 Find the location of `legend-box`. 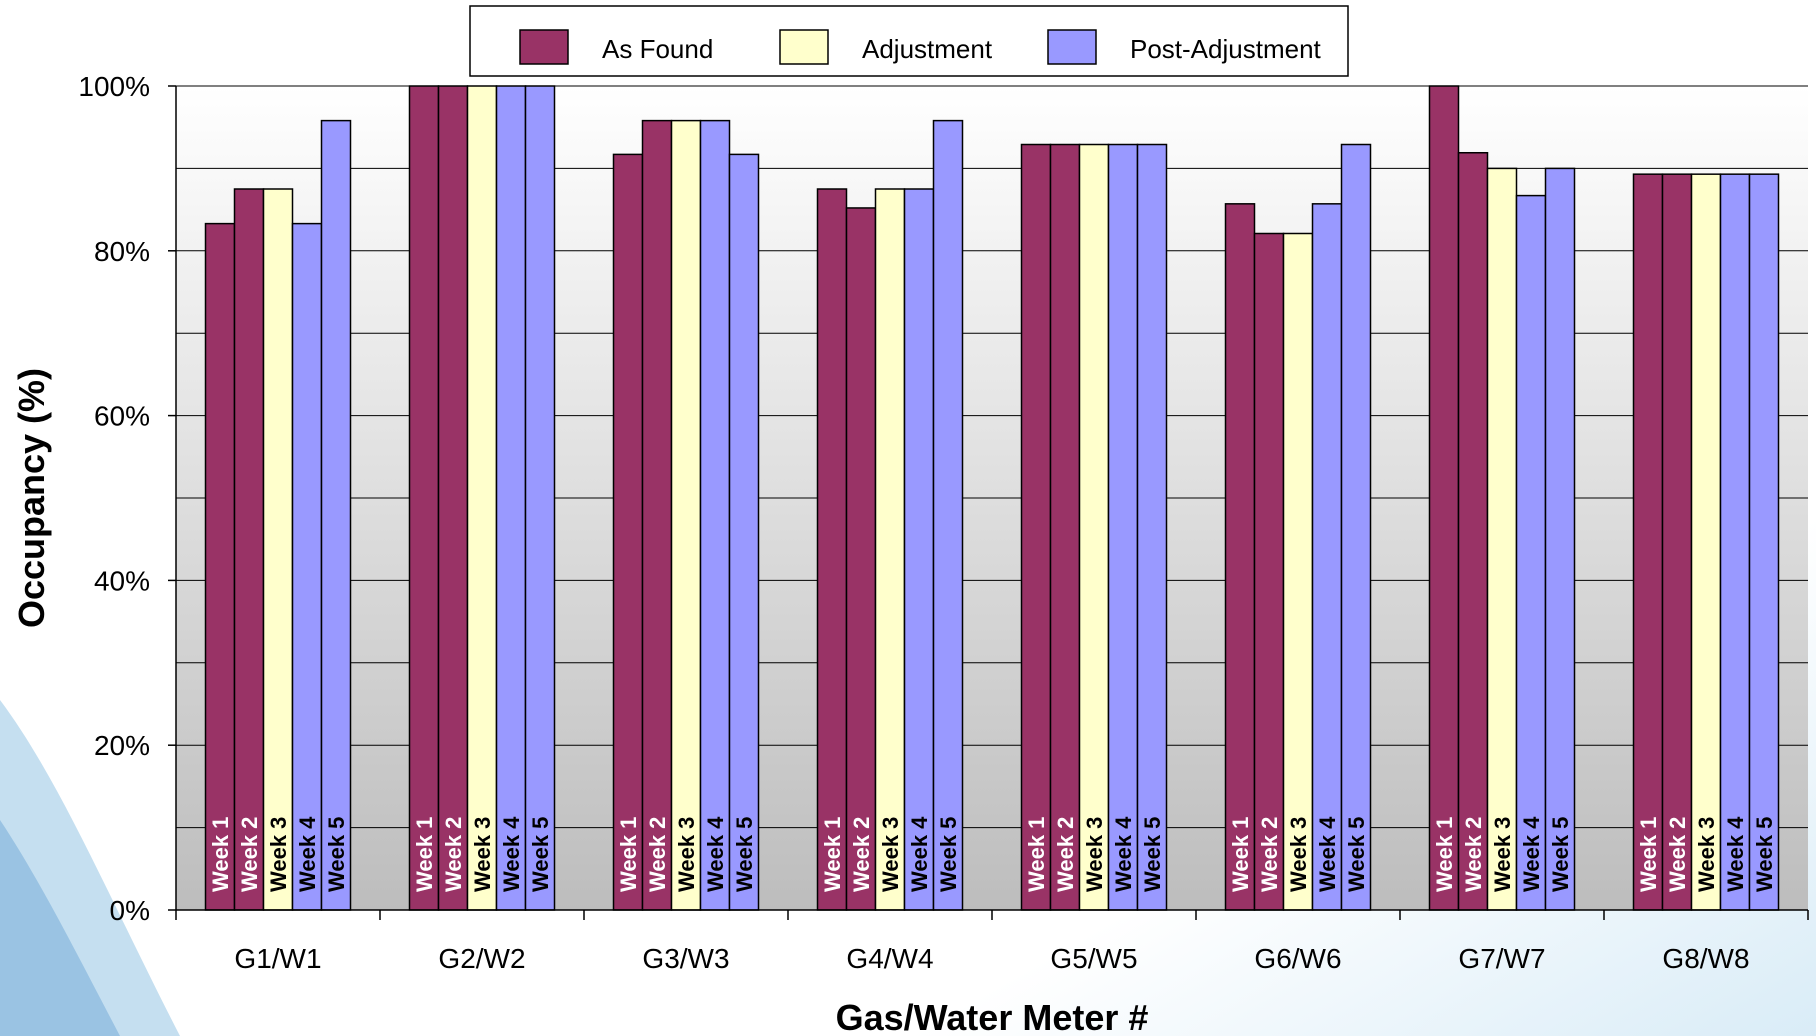

legend-box is located at coordinates (909, 41).